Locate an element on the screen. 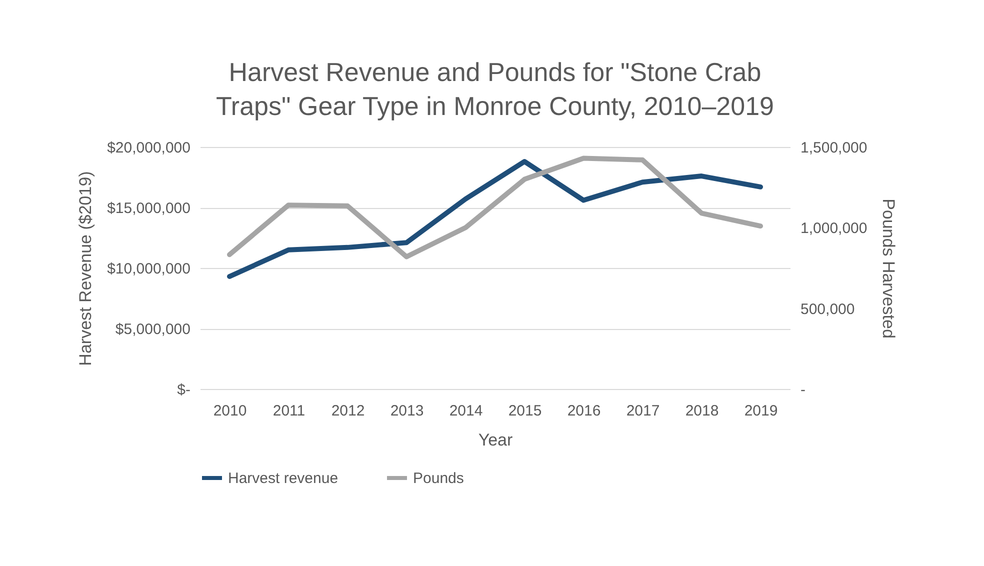  y2-tick-label: 1,500,000 is located at coordinates (834, 148).